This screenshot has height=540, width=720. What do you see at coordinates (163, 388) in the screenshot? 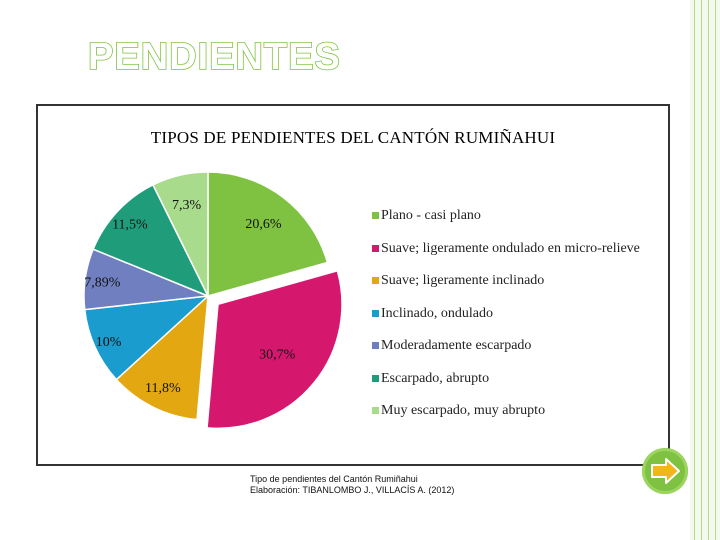
I see `data-label: 11,8%` at bounding box center [163, 388].